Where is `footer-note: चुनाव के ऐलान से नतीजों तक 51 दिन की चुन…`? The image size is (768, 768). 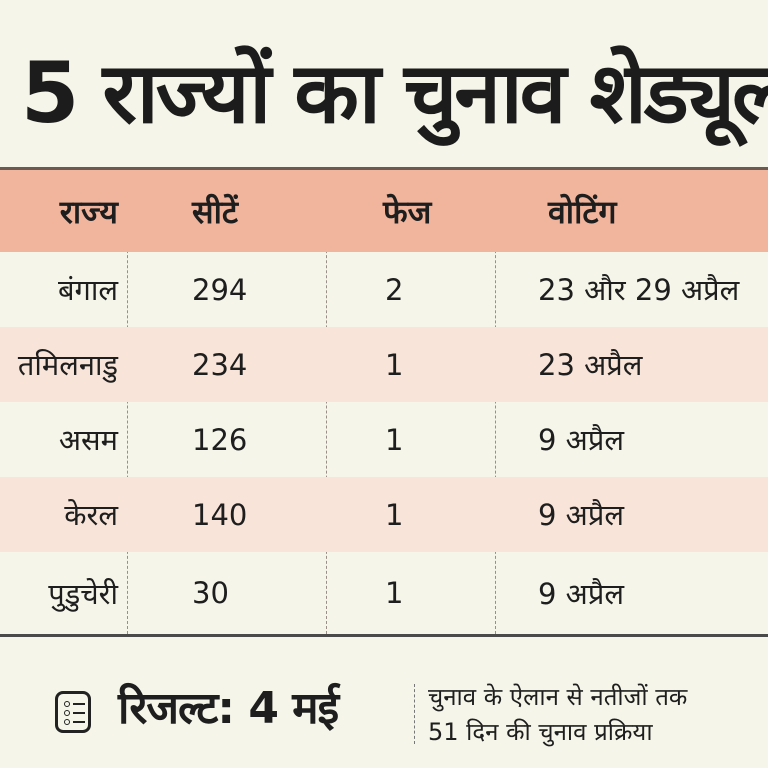
footer-note: चुनाव के ऐलान से नतीजों तक 51 दिन की चुन… is located at coordinates (557, 715).